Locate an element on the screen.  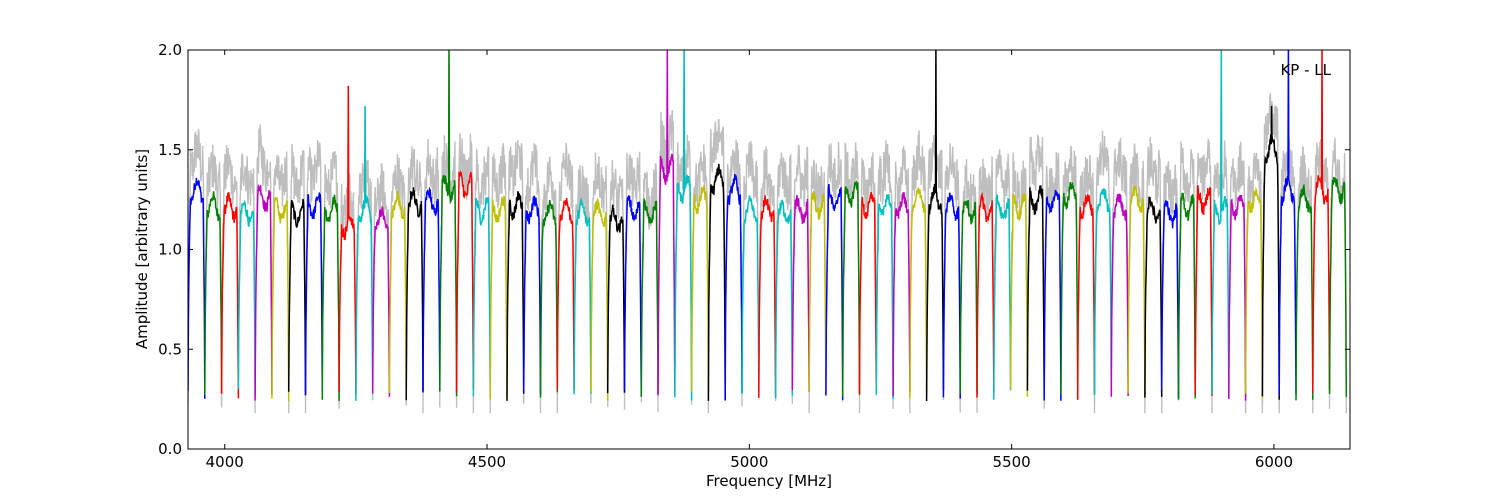
x-tick-label: 6000 is located at coordinates (1274, 462).